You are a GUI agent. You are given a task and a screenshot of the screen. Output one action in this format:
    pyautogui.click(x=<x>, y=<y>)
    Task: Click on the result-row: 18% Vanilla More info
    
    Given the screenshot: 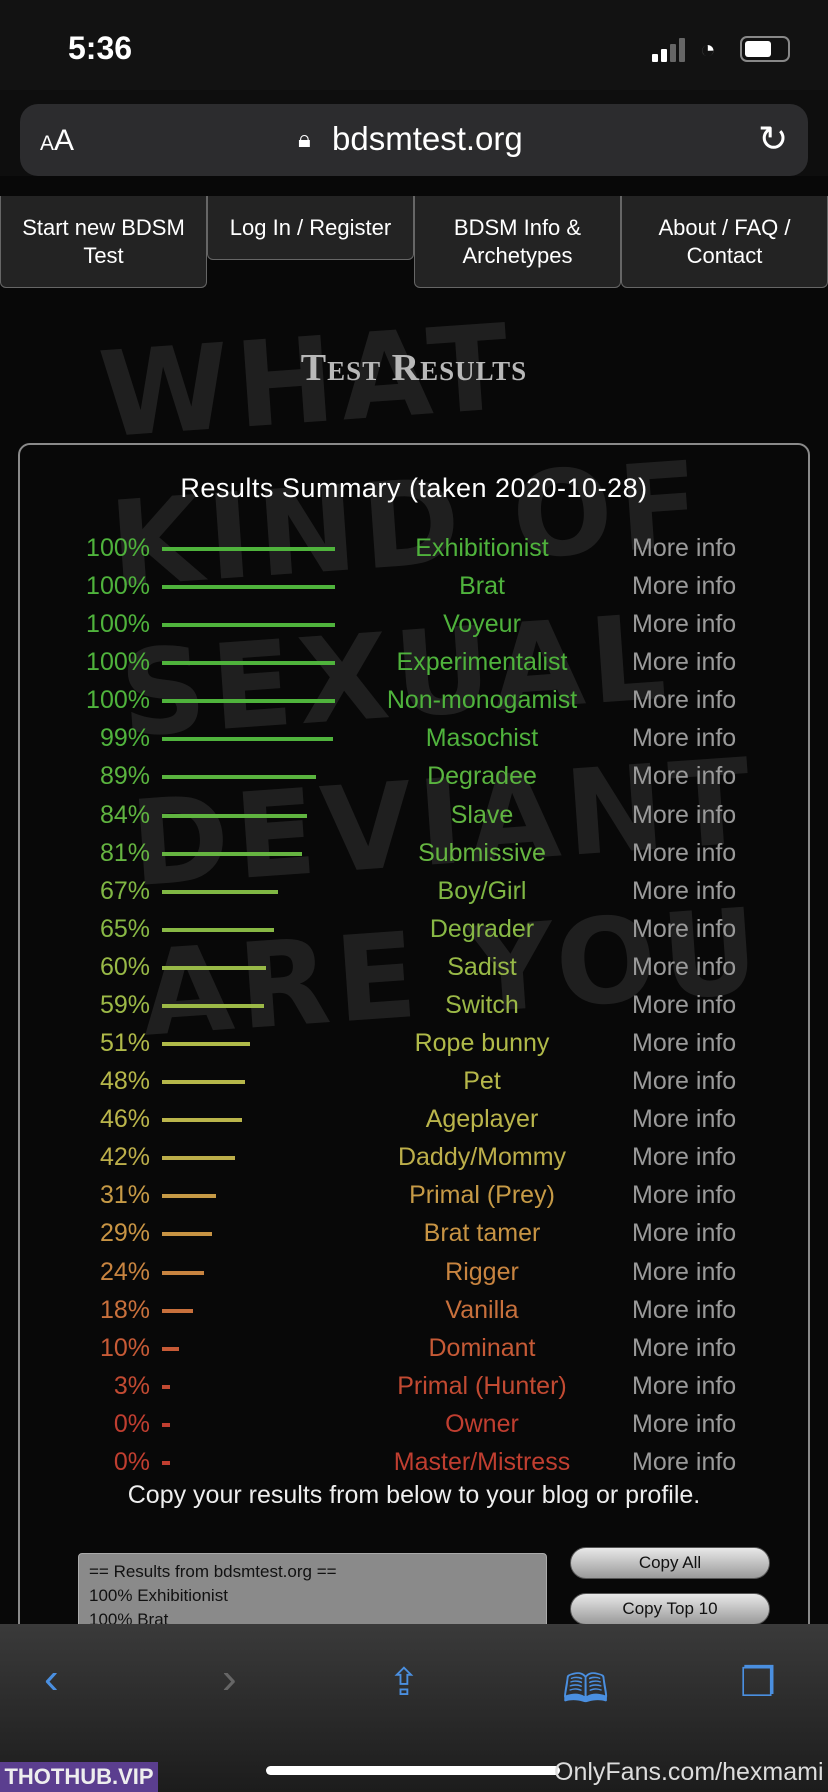 What is the action you would take?
    pyautogui.click(x=414, y=1311)
    